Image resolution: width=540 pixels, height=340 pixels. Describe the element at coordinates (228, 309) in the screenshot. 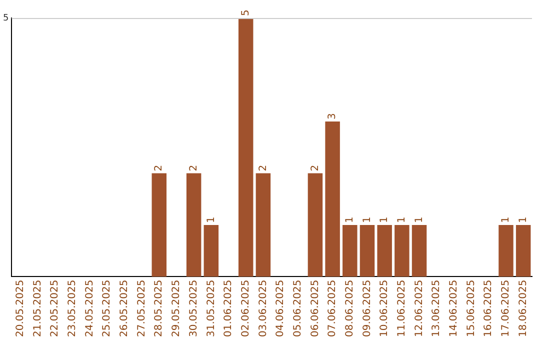

I see `x-tick-label: 01.06.2025` at that location.